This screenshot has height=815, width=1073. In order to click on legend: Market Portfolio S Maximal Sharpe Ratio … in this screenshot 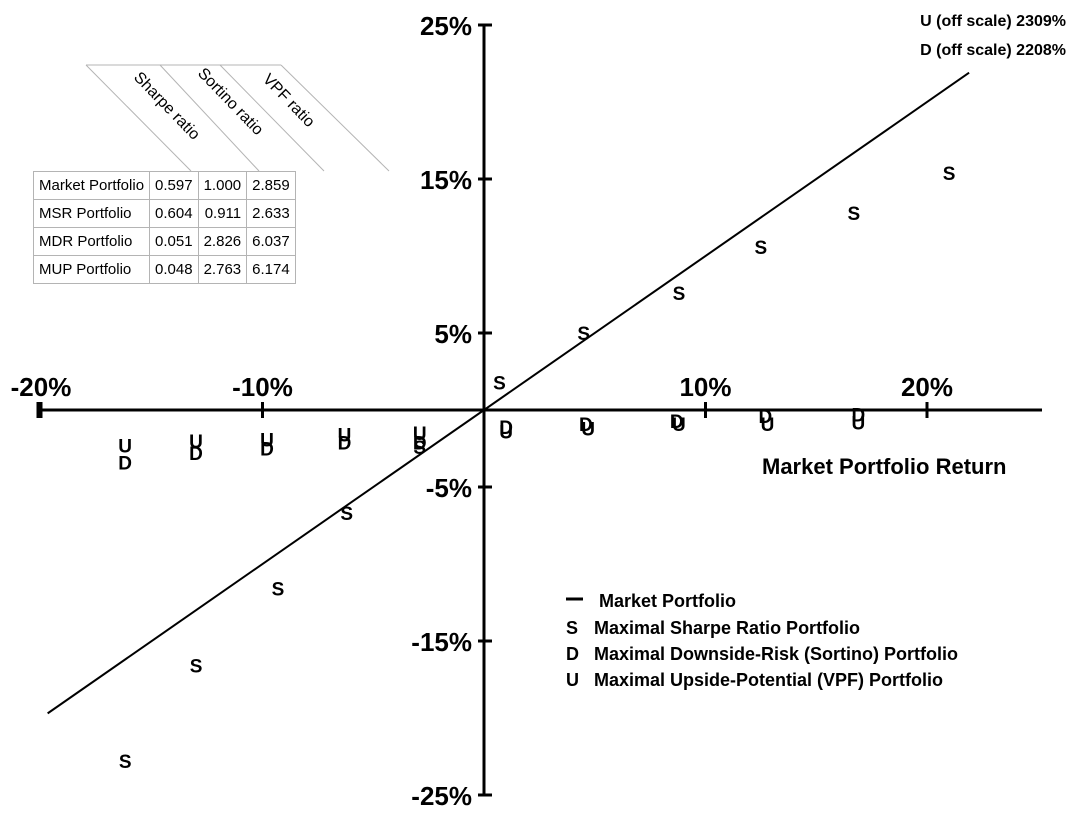, I will do `click(762, 640)`.